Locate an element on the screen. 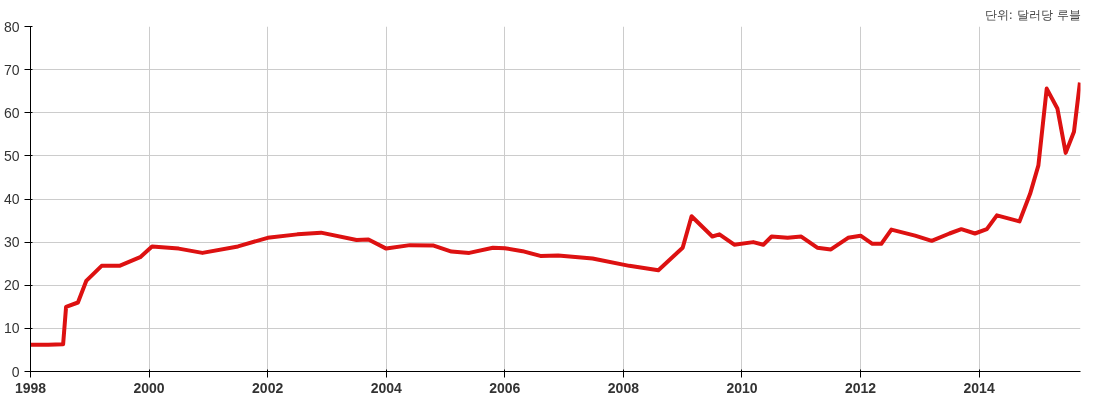 Image resolution: width=1098 pixels, height=401 pixels. x-tick-label: 1998 is located at coordinates (30, 387).